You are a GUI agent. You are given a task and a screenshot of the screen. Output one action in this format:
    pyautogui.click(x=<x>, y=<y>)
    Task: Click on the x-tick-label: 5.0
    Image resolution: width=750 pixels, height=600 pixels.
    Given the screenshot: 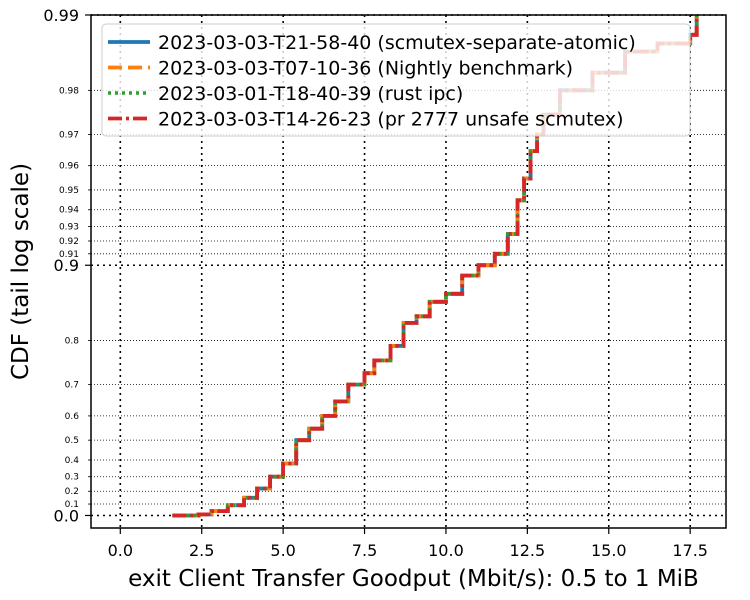 What is the action you would take?
    pyautogui.click(x=282, y=550)
    